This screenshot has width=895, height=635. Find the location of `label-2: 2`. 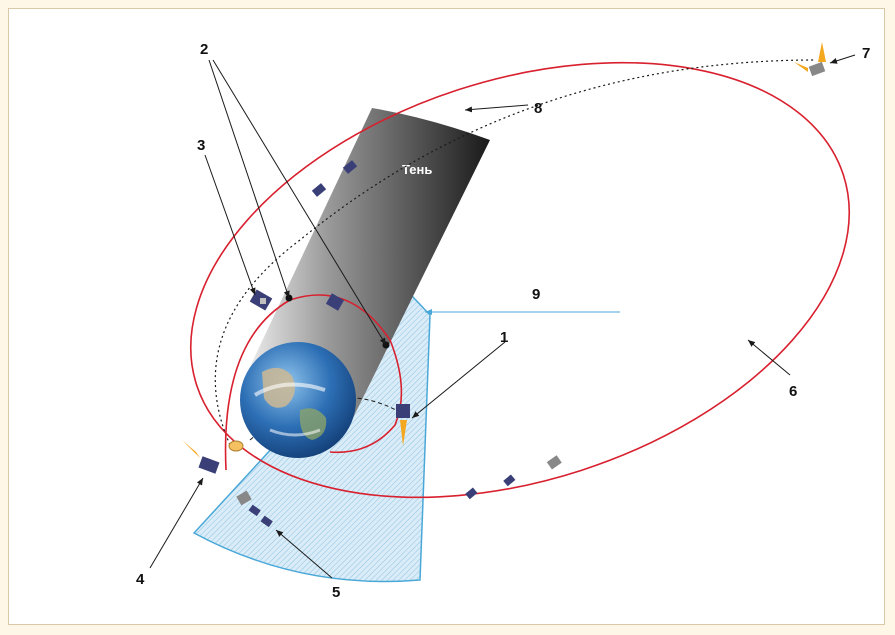

label-2: 2 is located at coordinates (204, 49).